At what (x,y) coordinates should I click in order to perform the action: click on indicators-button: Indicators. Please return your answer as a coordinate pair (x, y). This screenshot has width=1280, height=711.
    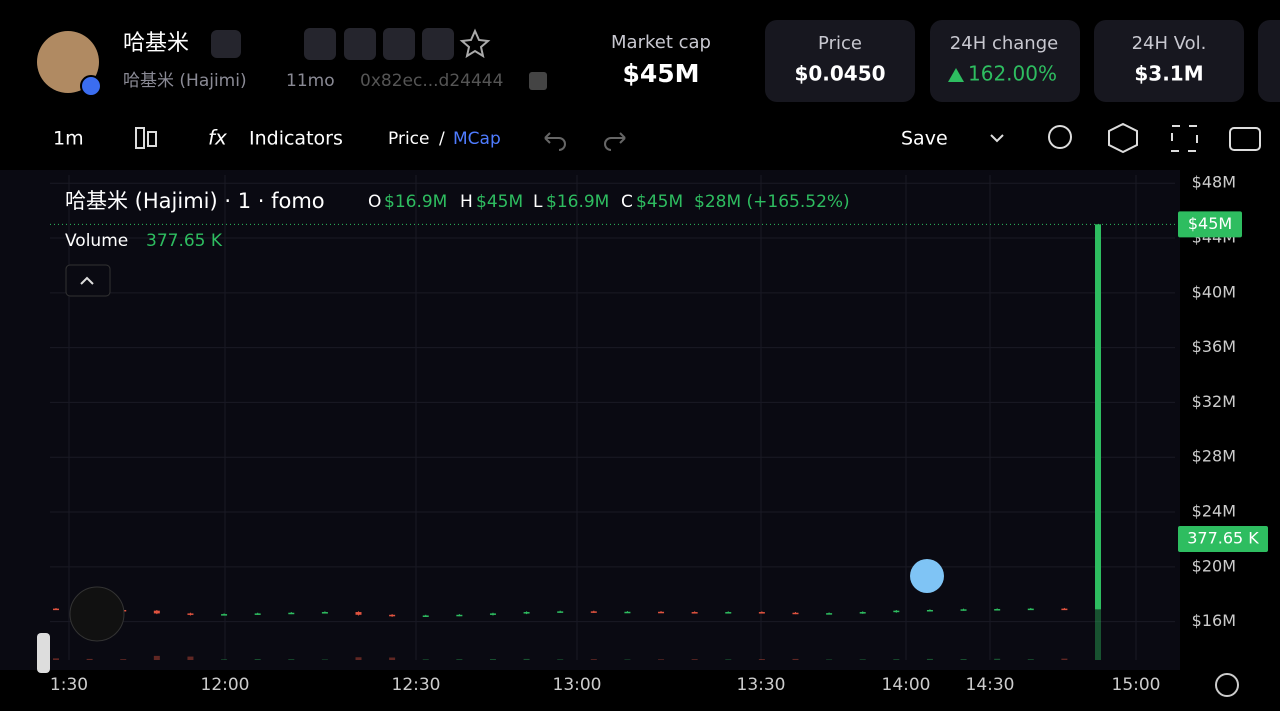
    Looking at the image, I should click on (296, 139).